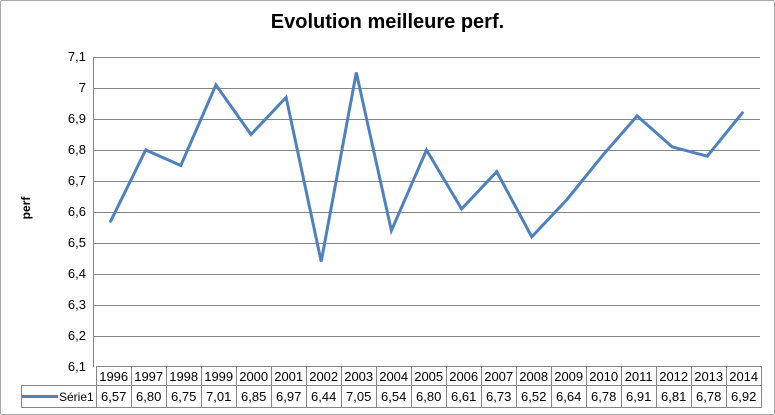 The width and height of the screenshot is (775, 415). What do you see at coordinates (218, 376) in the screenshot?
I see `table-cell-year: 1999` at bounding box center [218, 376].